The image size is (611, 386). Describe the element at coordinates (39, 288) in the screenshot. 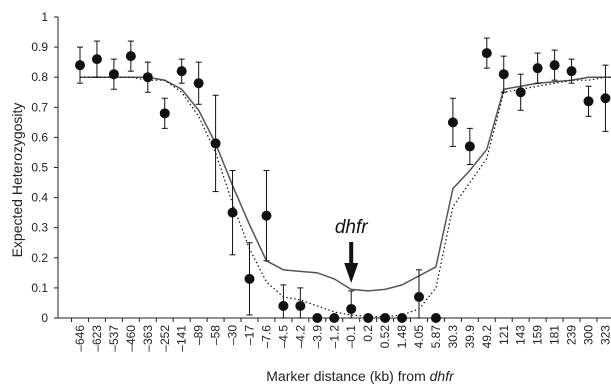

I see `y-tick-label: 0.1` at that location.